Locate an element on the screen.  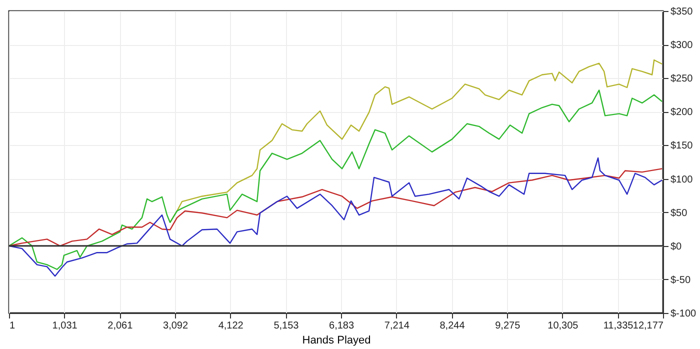
x-tick-label: 12,177 is located at coordinates (648, 326).